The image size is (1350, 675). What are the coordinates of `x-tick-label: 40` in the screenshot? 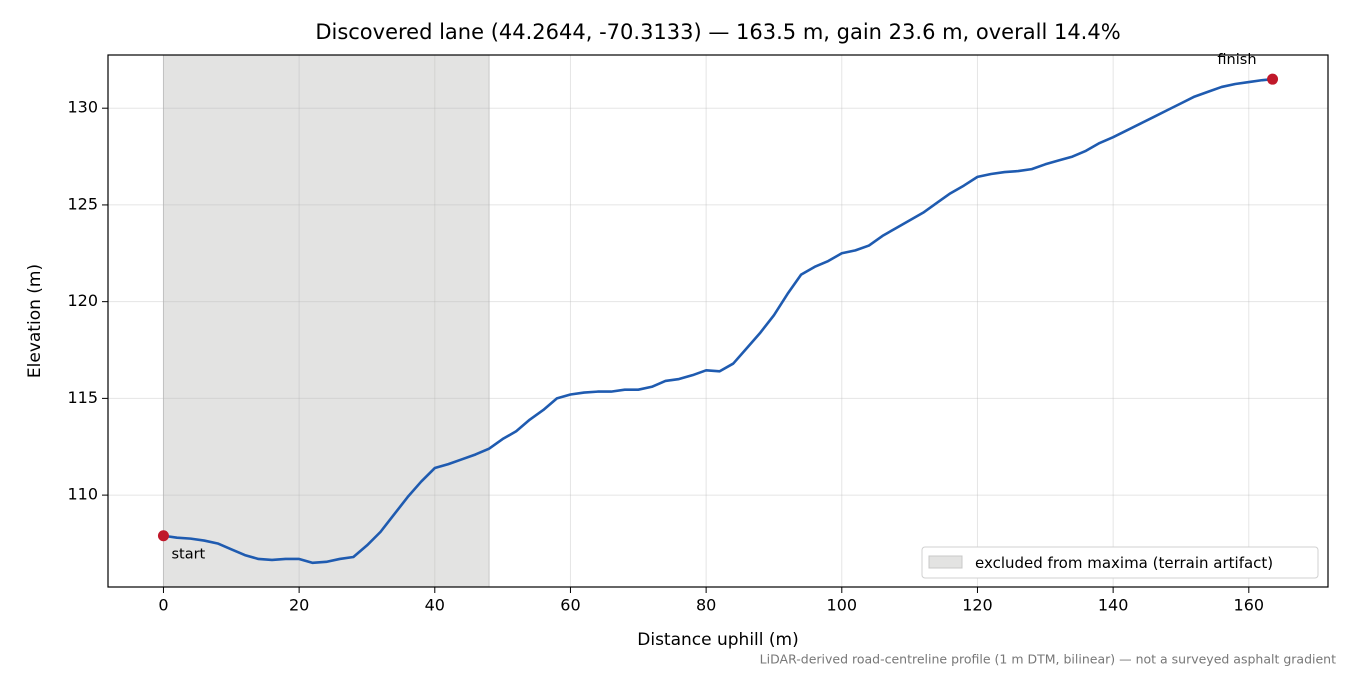 It's located at (435, 605).